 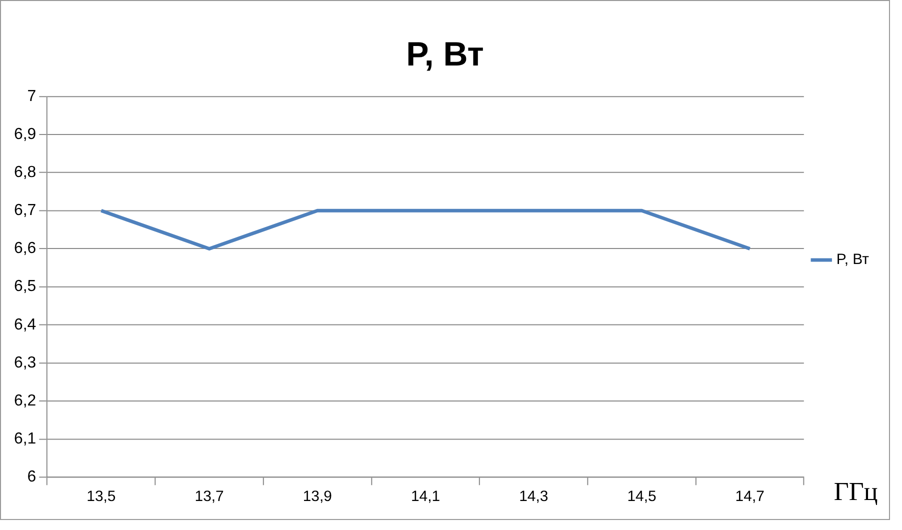 I want to click on y-tick-label: 6,6, so click(x=25, y=249).